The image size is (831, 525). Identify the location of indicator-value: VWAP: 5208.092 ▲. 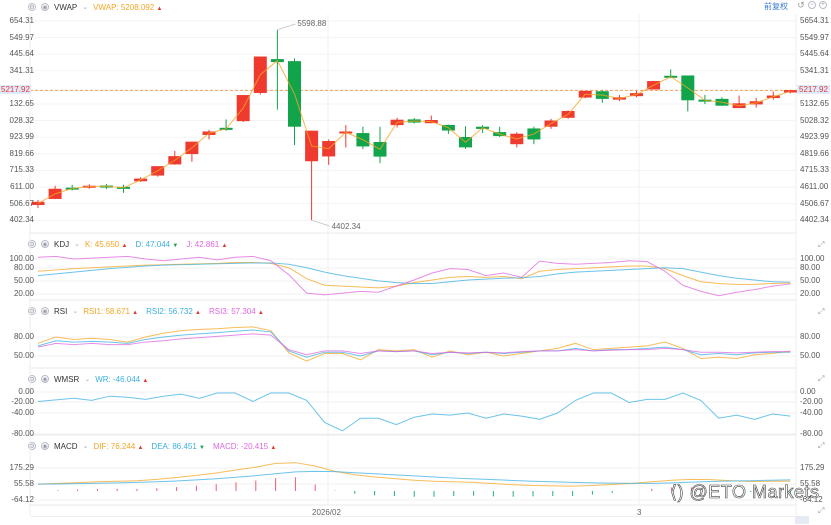
(128, 7).